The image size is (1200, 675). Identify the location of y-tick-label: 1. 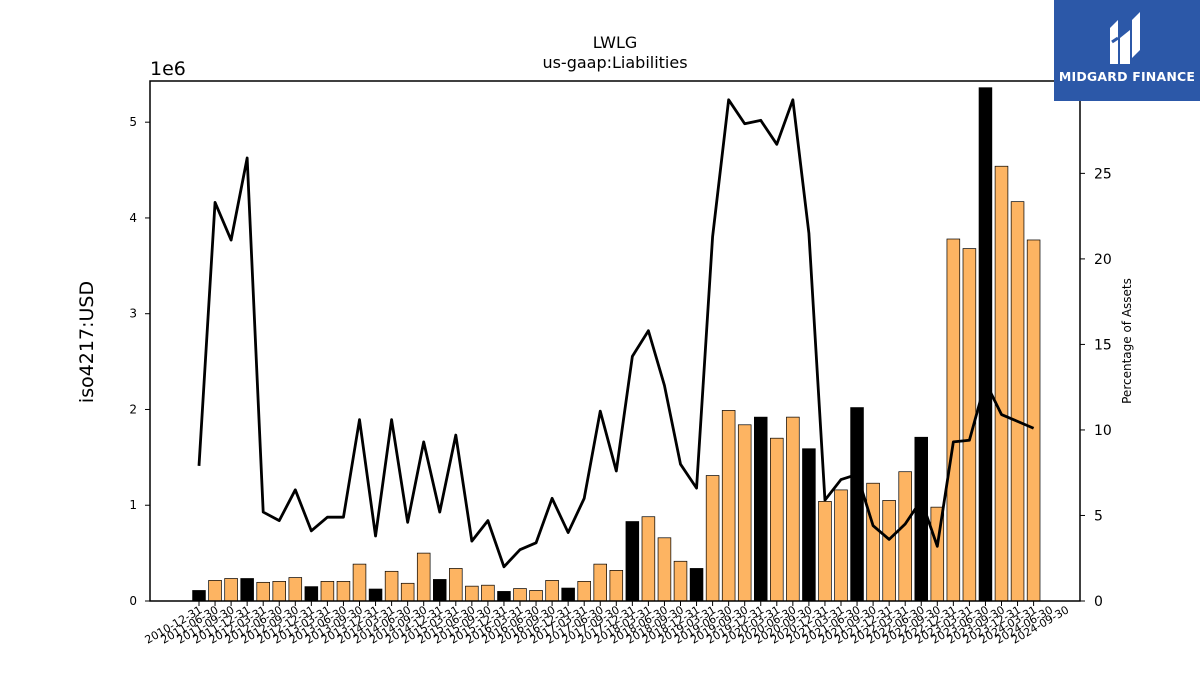
(133, 505).